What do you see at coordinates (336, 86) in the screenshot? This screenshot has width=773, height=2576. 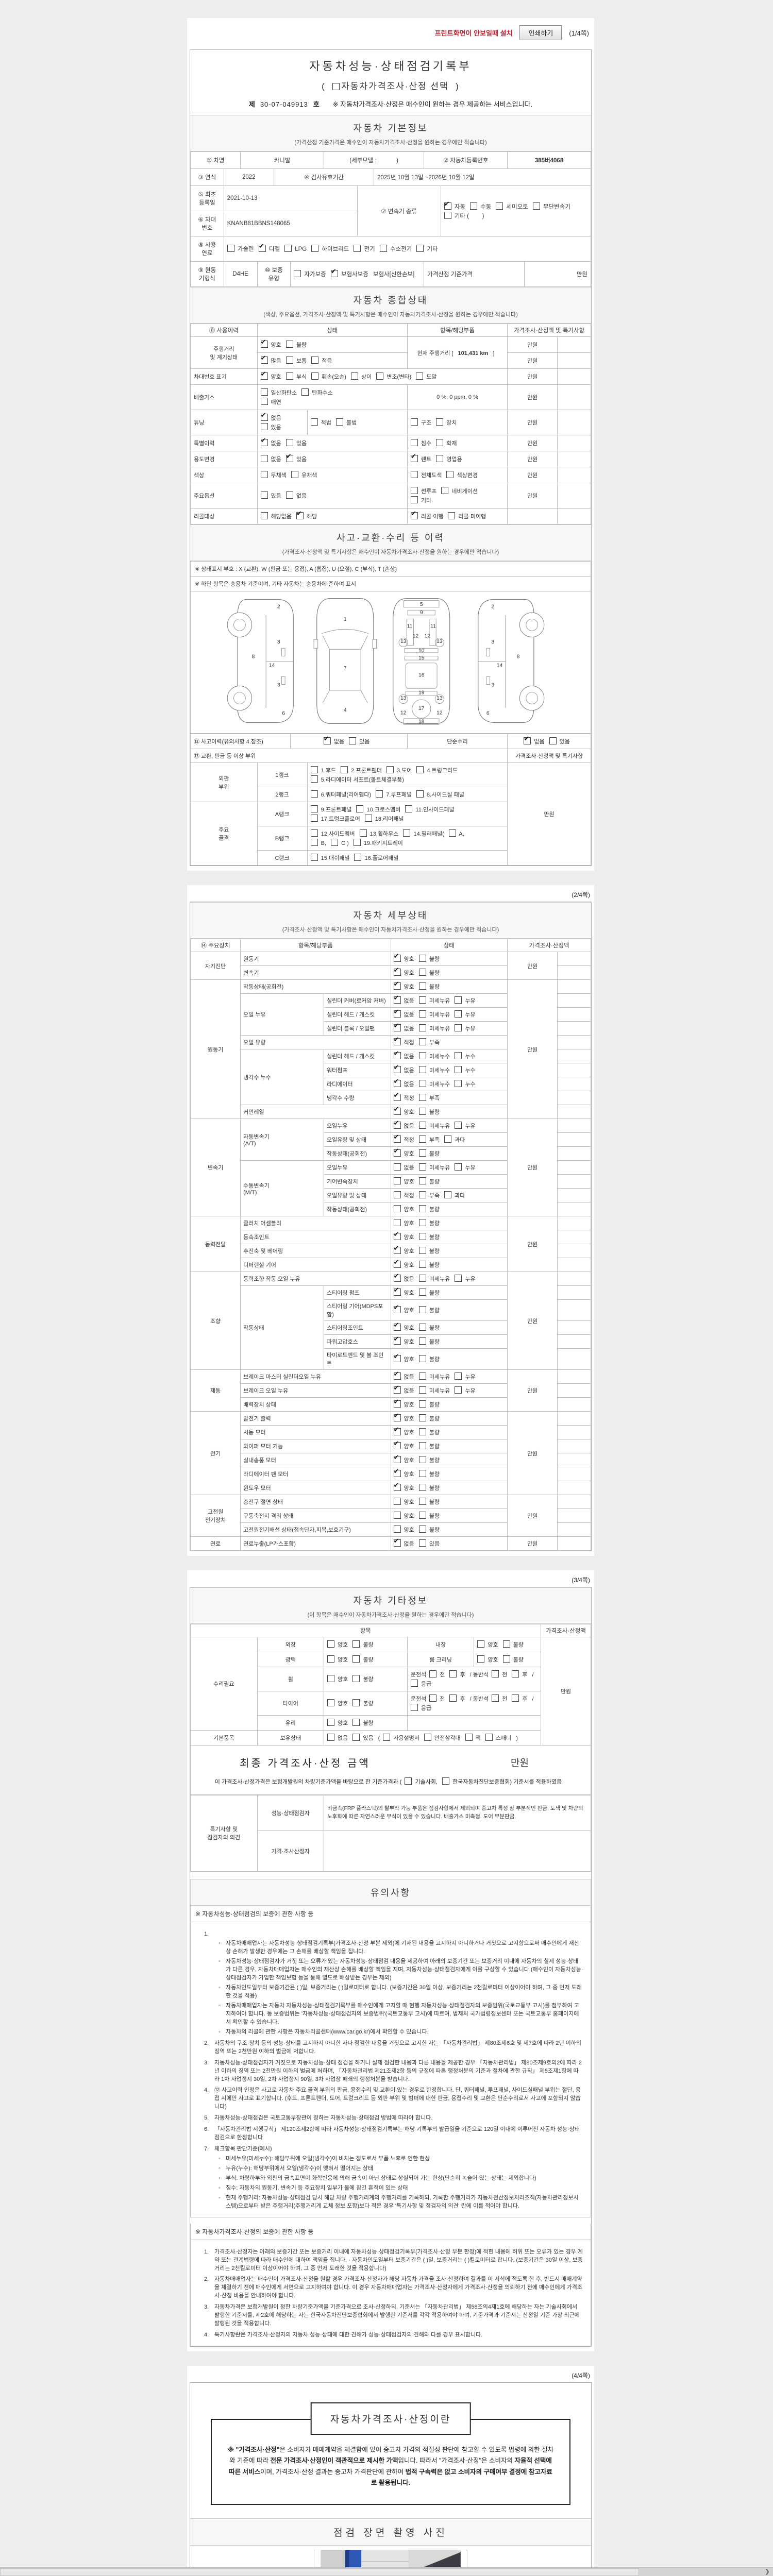 I see `price-survey-select-checkbox` at bounding box center [336, 86].